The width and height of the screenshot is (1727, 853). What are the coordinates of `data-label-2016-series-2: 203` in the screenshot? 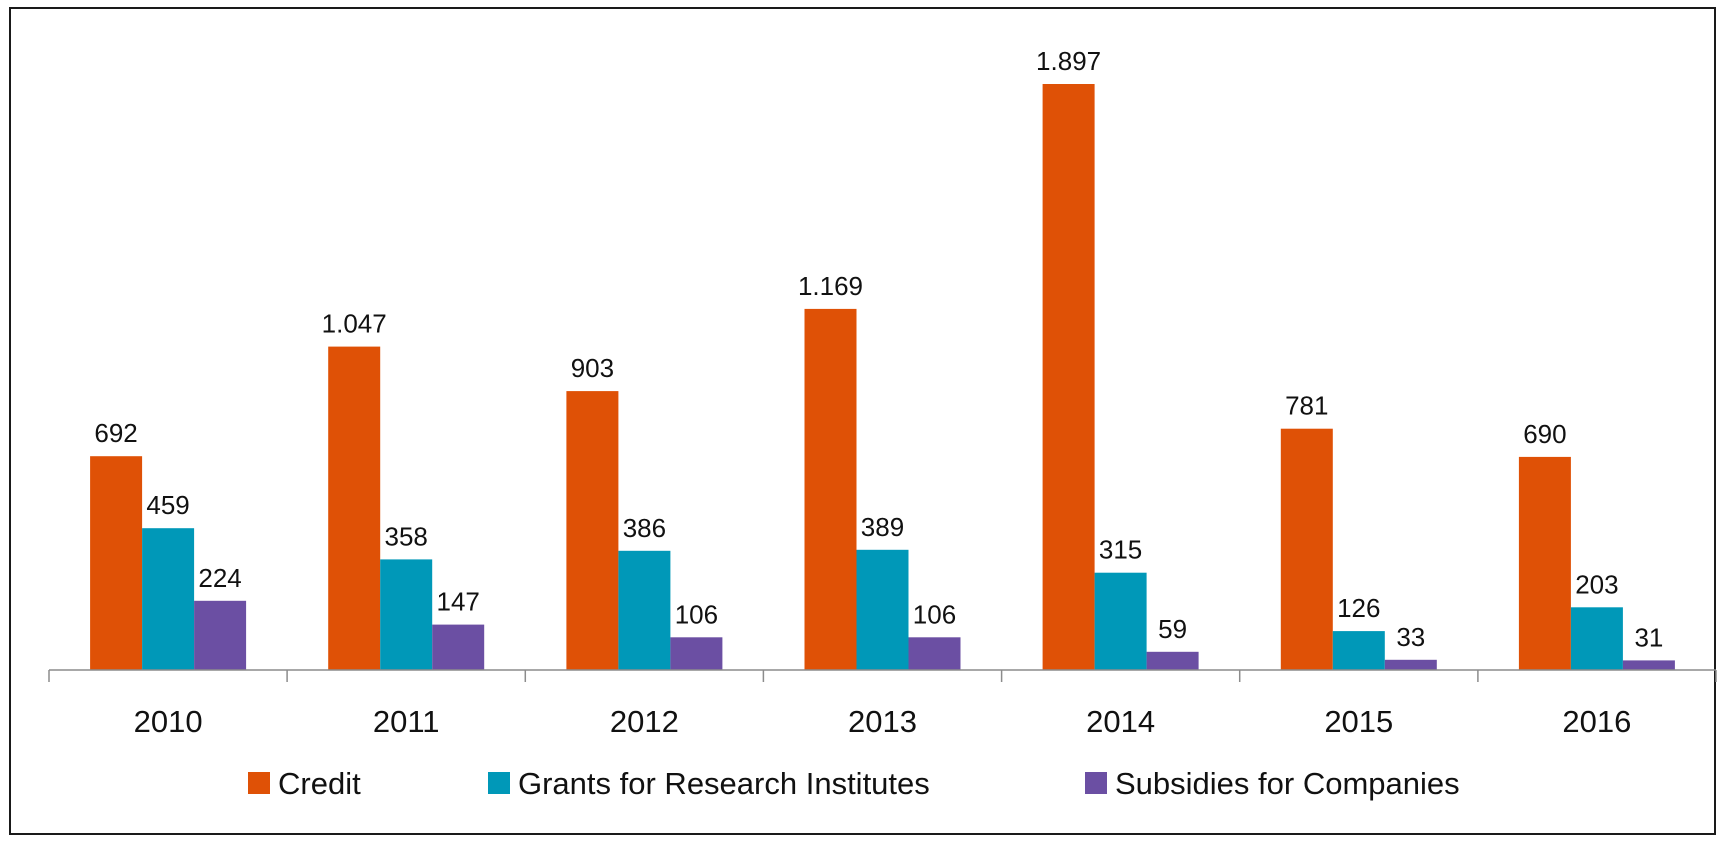 It's located at (1596, 584).